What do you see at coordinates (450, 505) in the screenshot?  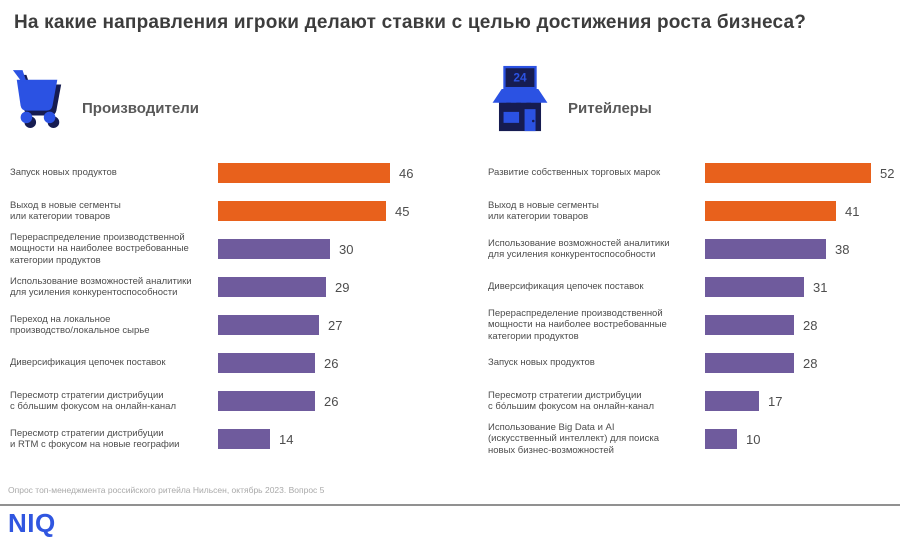 I see `footer-divider` at bounding box center [450, 505].